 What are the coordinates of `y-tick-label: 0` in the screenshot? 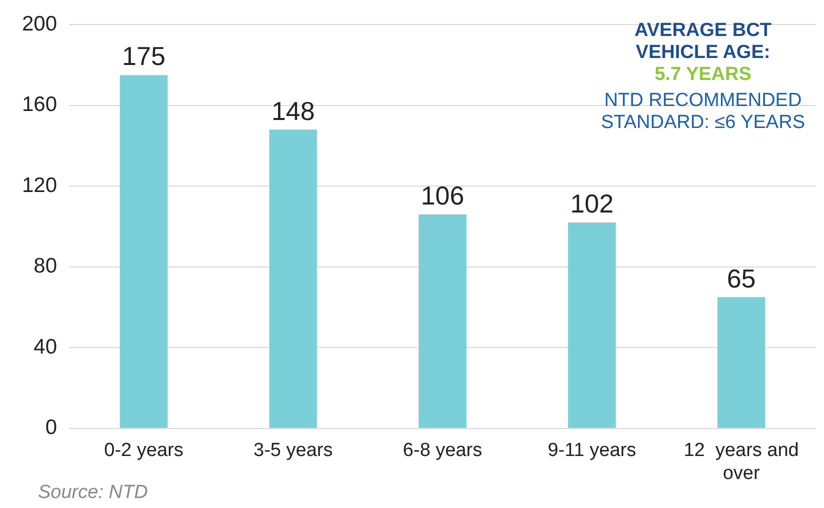 It's located at (51, 428).